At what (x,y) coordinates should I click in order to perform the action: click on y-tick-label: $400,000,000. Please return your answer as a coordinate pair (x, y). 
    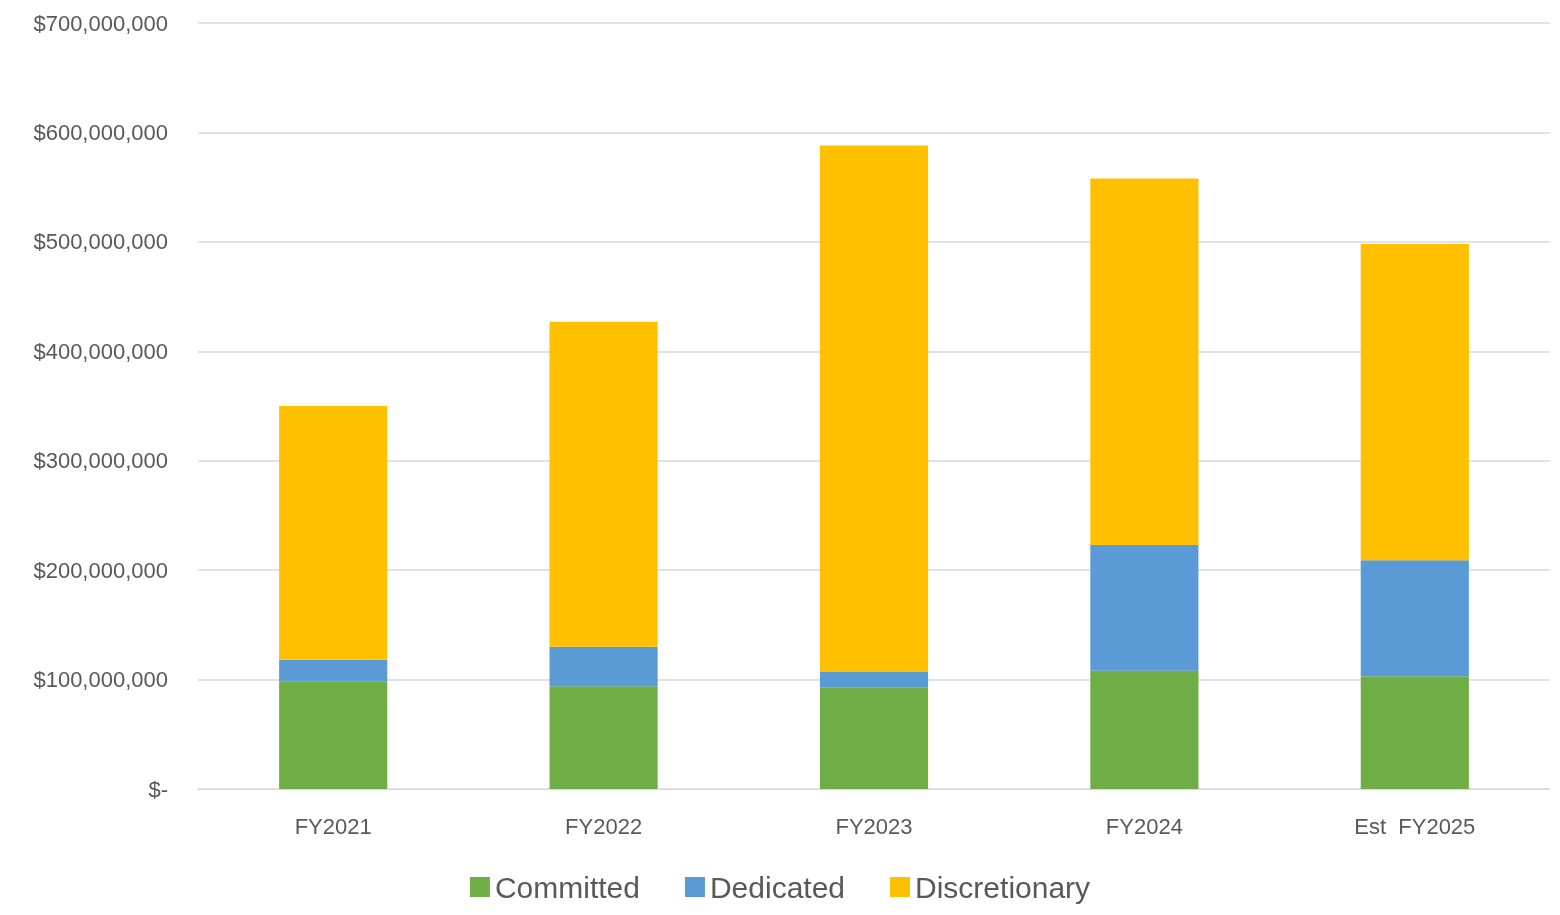
    Looking at the image, I should click on (100, 351).